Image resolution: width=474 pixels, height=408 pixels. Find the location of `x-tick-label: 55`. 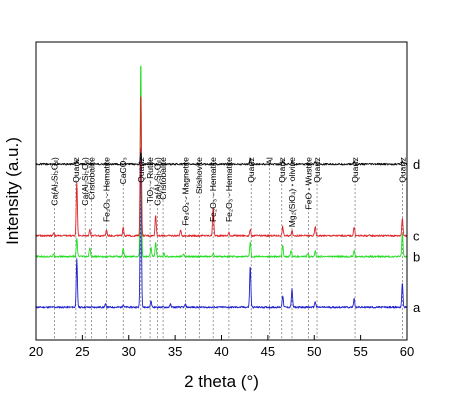

x-tick-label: 55 is located at coordinates (360, 351).